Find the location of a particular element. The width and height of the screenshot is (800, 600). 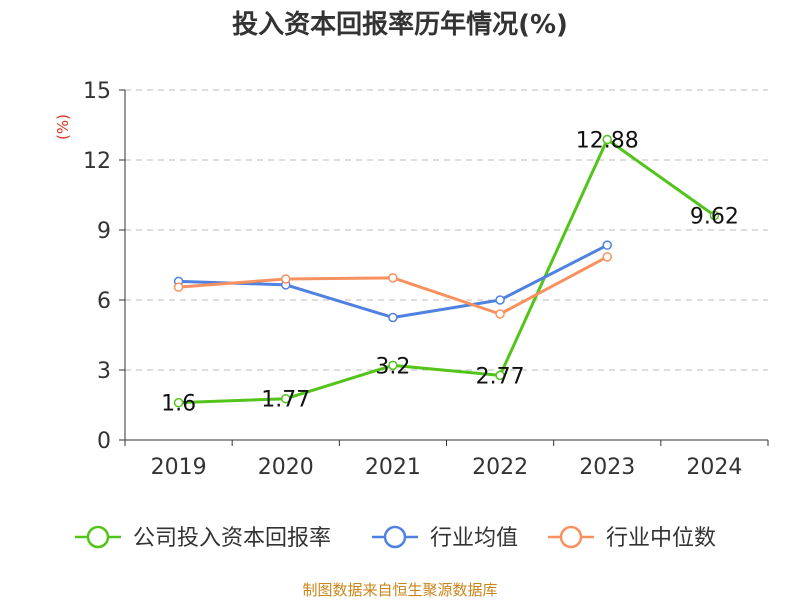

data-label: 1.77 is located at coordinates (285, 400).